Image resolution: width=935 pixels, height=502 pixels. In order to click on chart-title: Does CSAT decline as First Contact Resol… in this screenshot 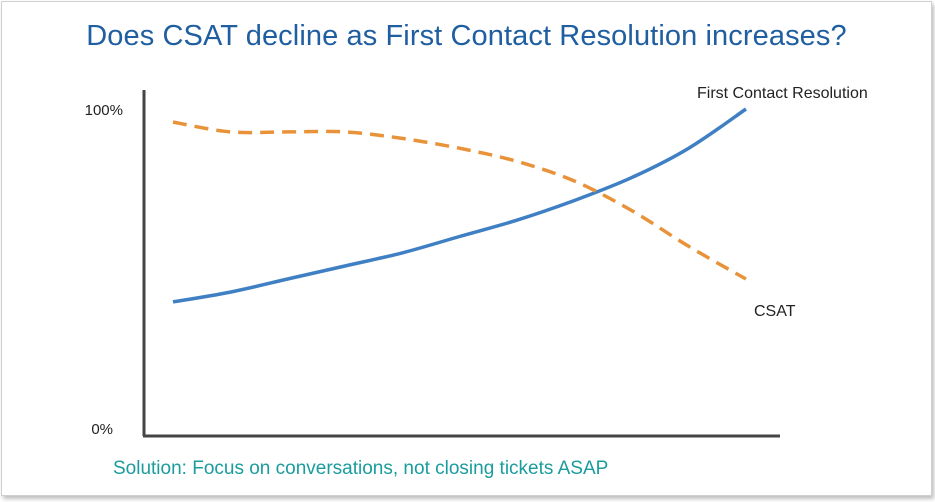, I will do `click(466, 36)`.